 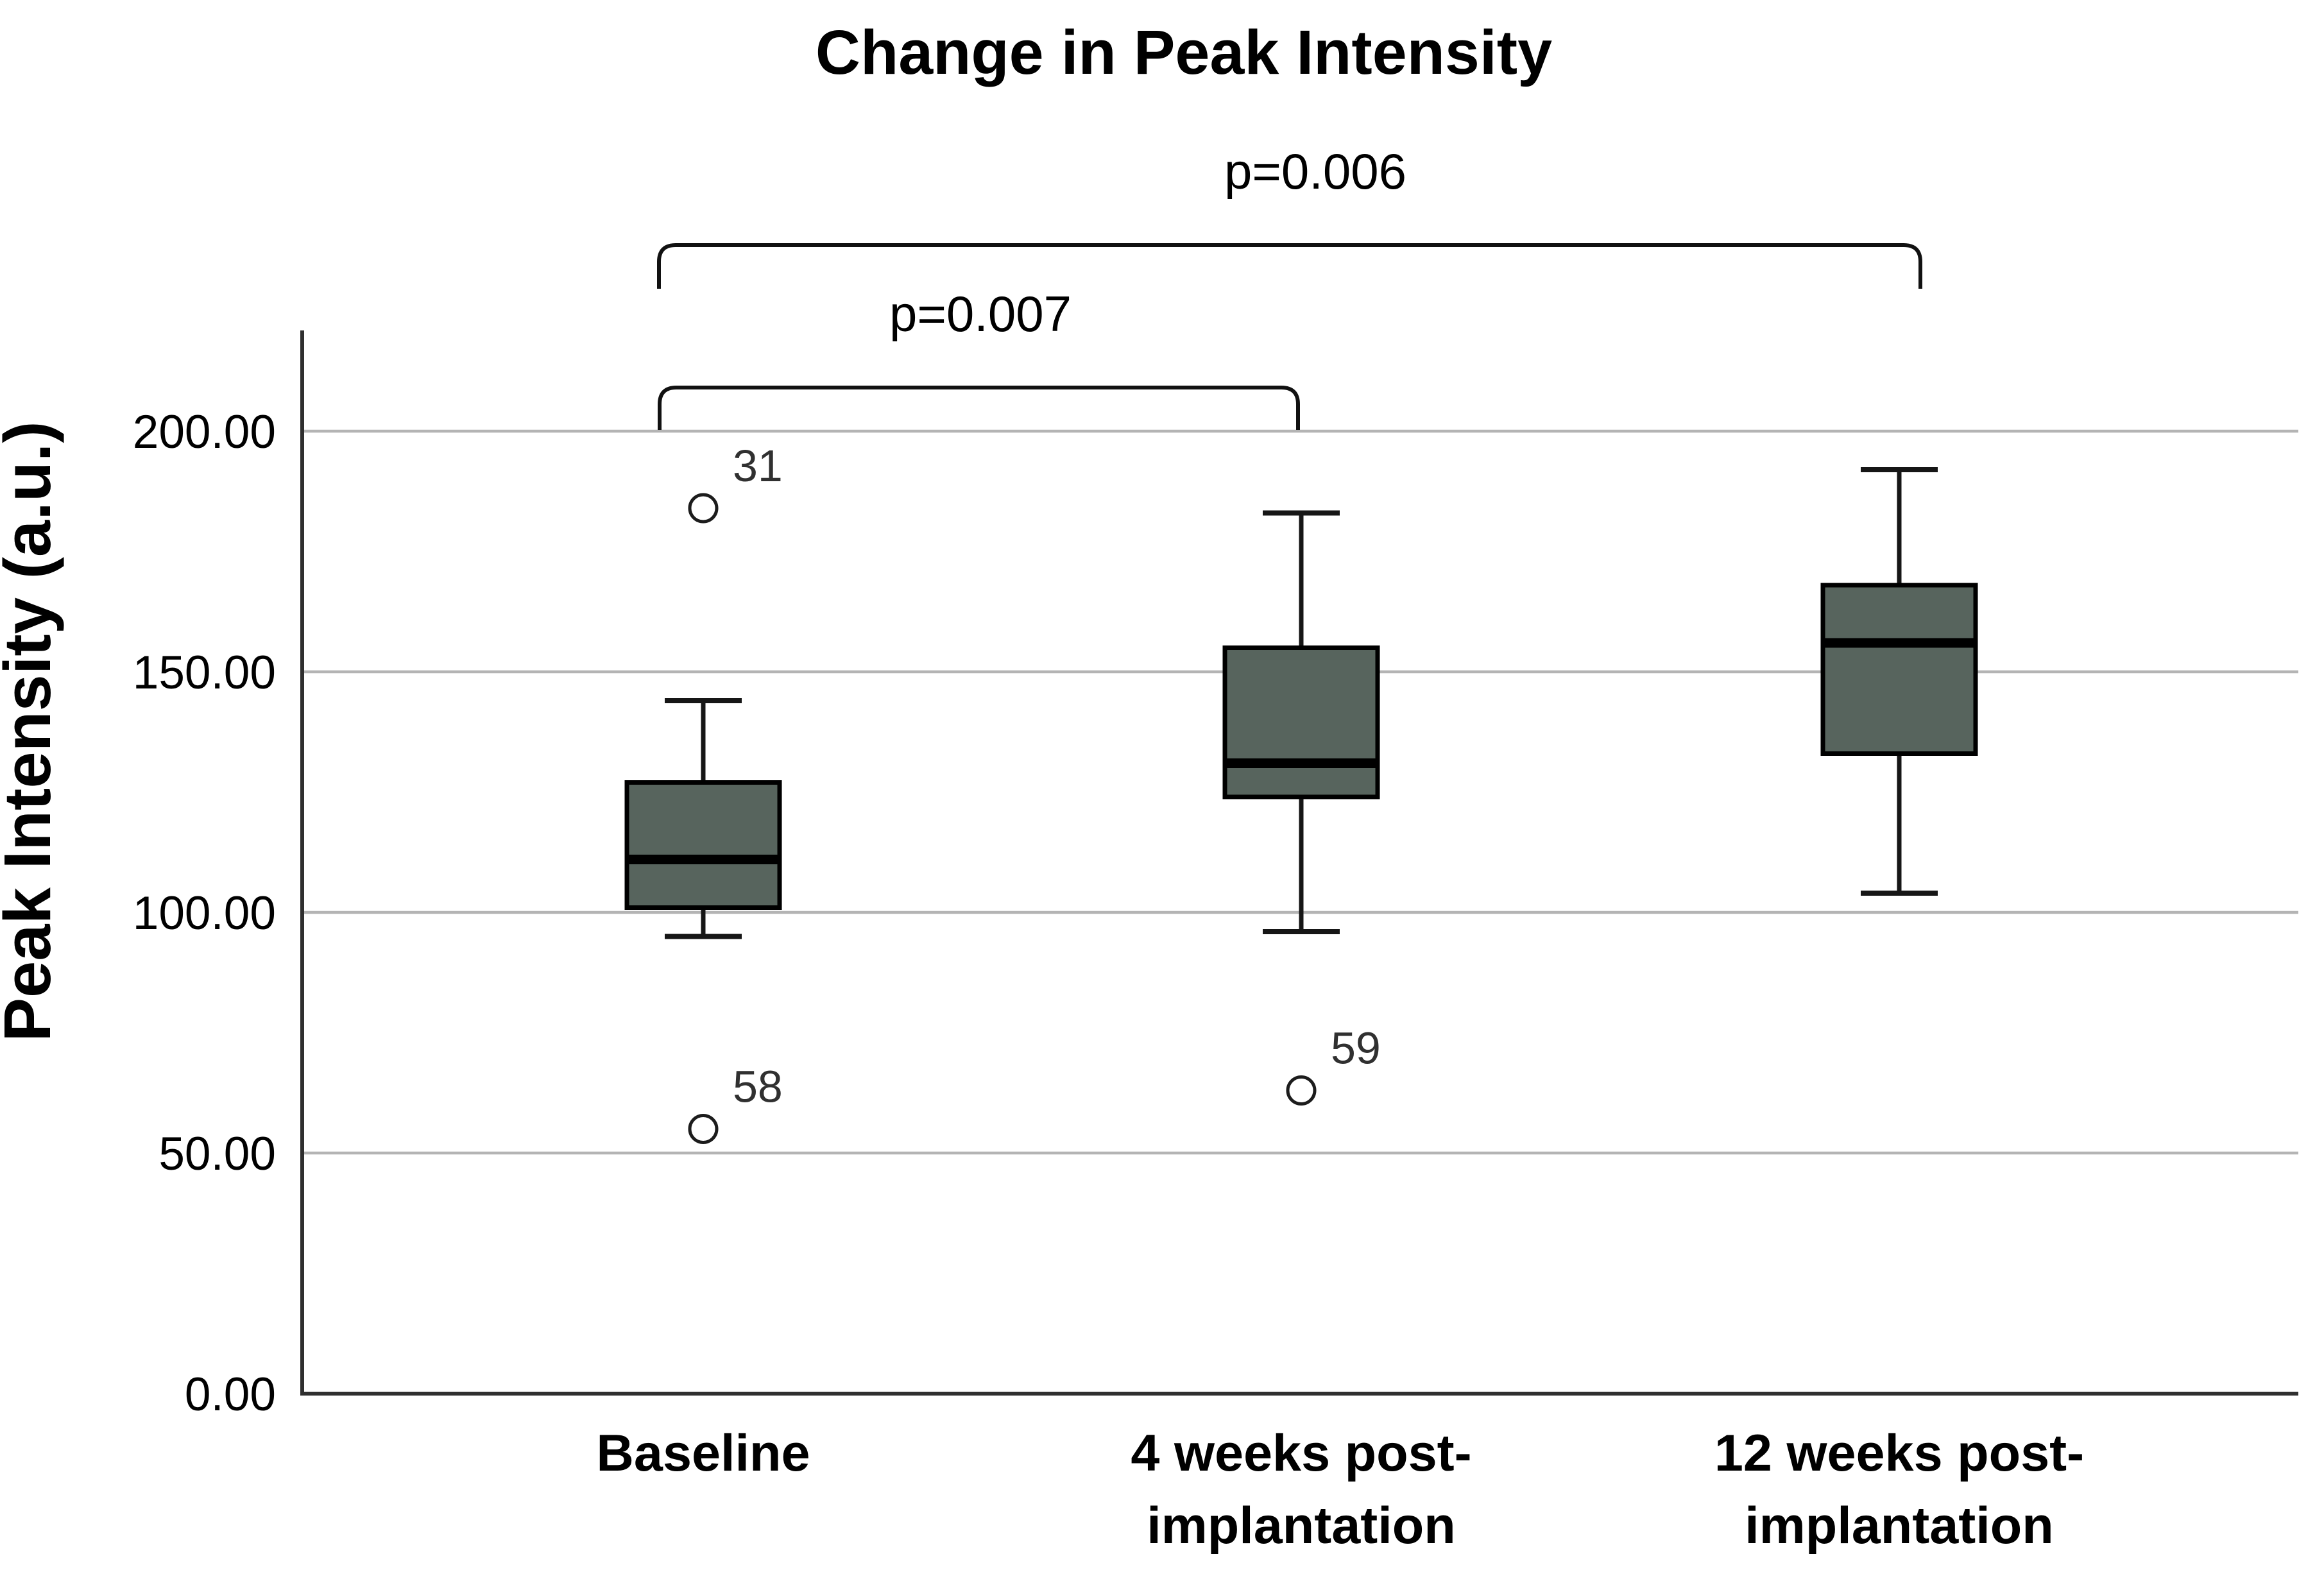 What do you see at coordinates (32, 731) in the screenshot?
I see `y-axis-title: Peak Intensity (a.u.)` at bounding box center [32, 731].